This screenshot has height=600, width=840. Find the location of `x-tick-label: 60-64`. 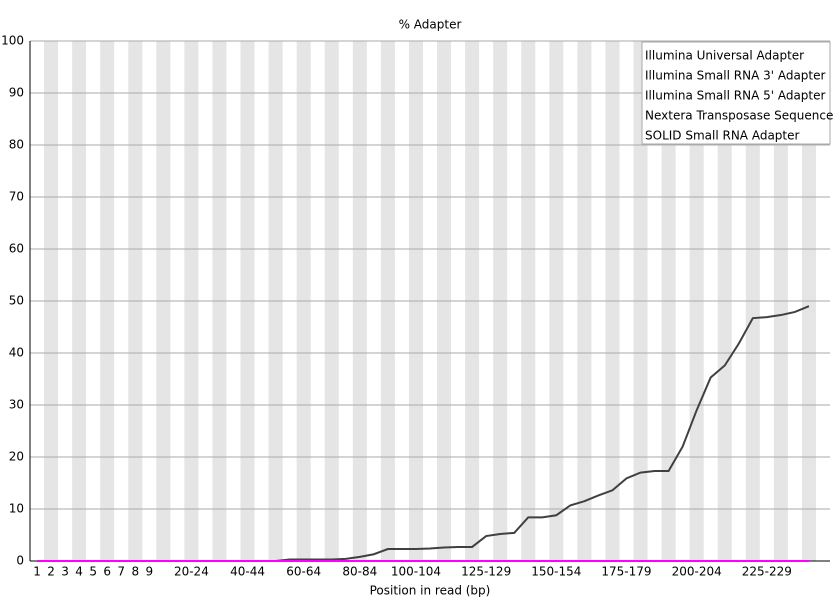

x-tick-label: 60-64 is located at coordinates (303, 572).